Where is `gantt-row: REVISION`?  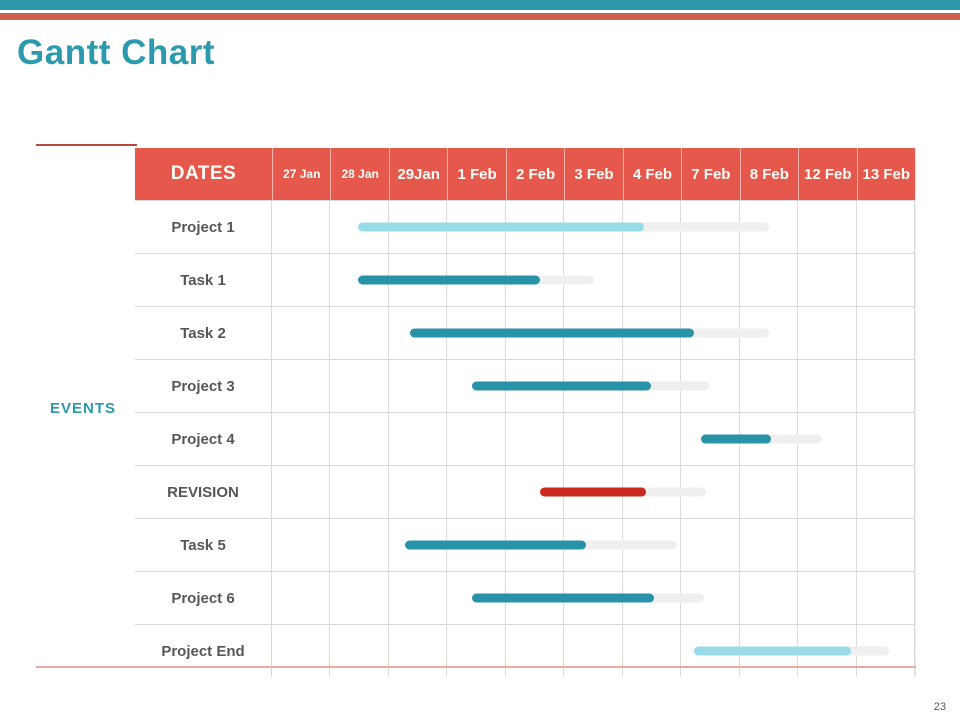 gantt-row: REVISION is located at coordinates (525, 491).